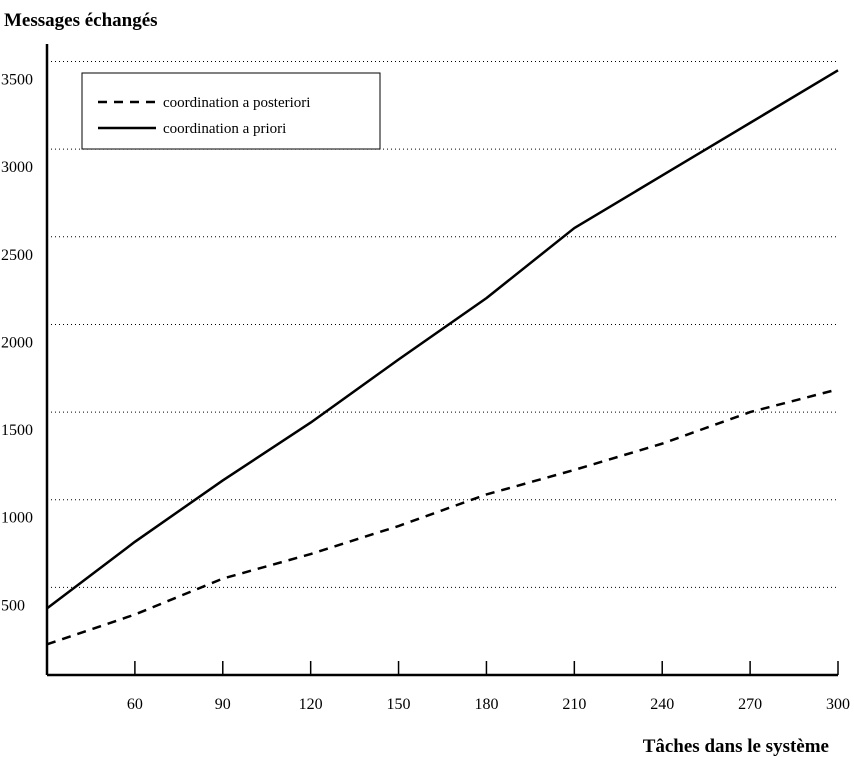 The image size is (854, 757). I want to click on legend-label-0: coordination a posteriori, so click(236, 103).